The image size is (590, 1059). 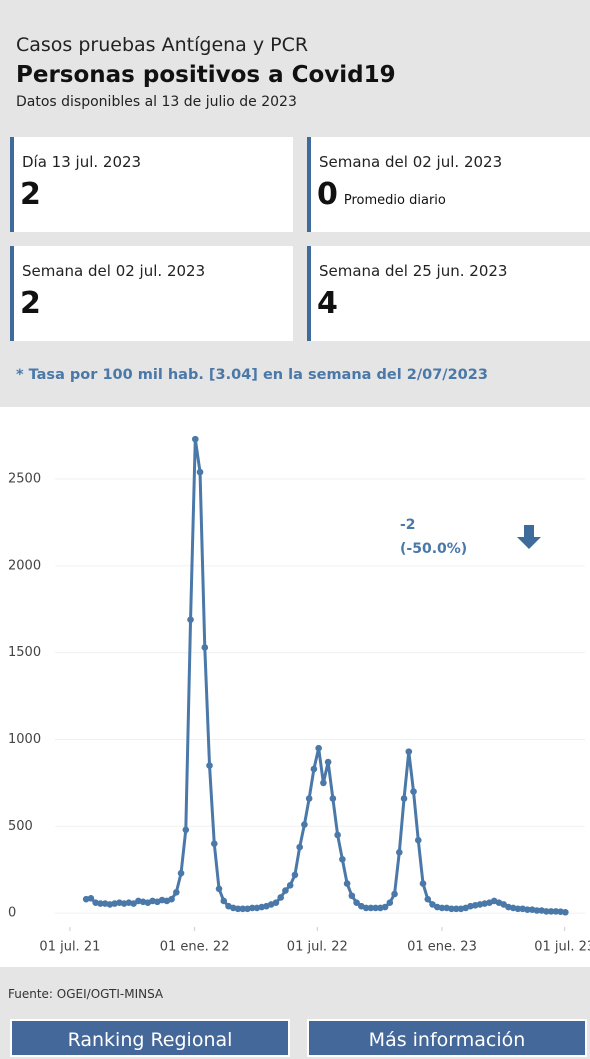 I want to click on card-value: 4, so click(x=327, y=303).